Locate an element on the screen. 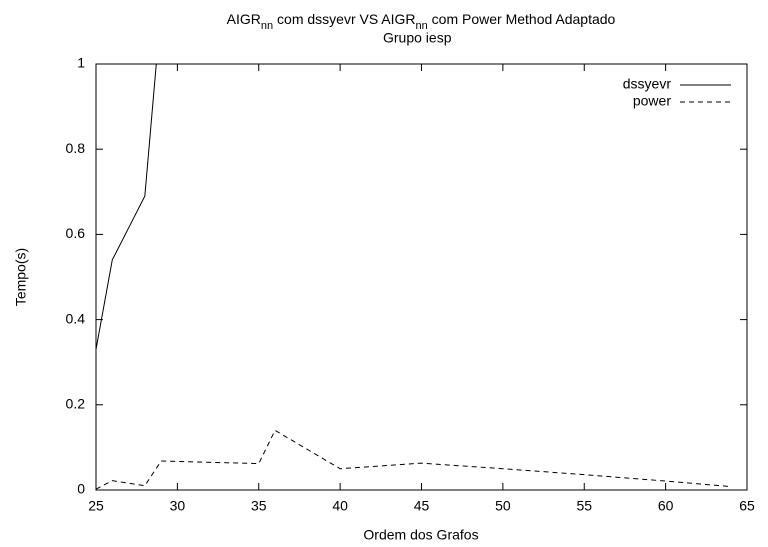  legend-label: dssyevr is located at coordinates (647, 84).